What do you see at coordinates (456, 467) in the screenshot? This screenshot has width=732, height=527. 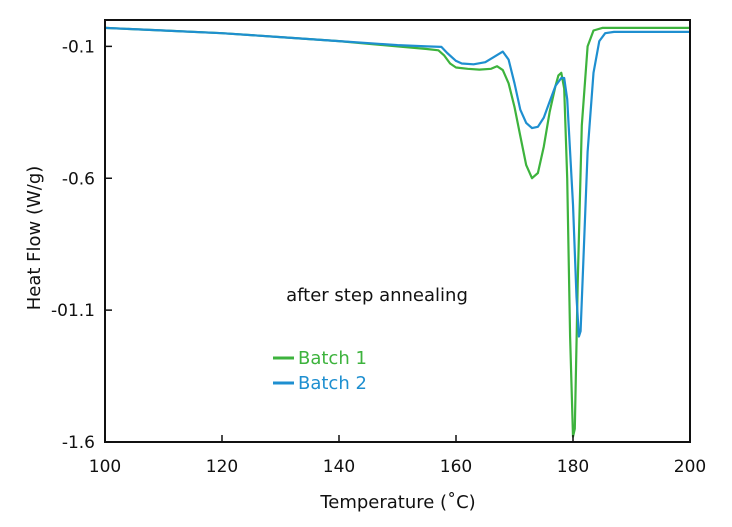 I see `x-tick-label: 160` at bounding box center [456, 467].